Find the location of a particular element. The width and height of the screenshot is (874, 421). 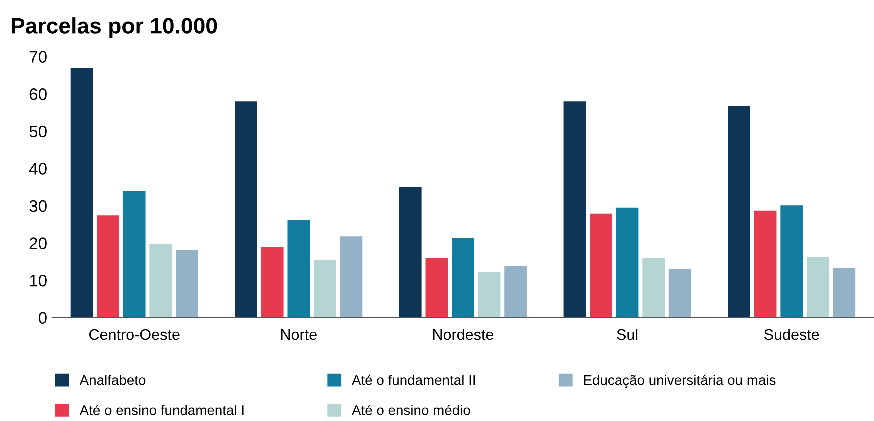

legend-label: Até o ensino médio is located at coordinates (411, 410).